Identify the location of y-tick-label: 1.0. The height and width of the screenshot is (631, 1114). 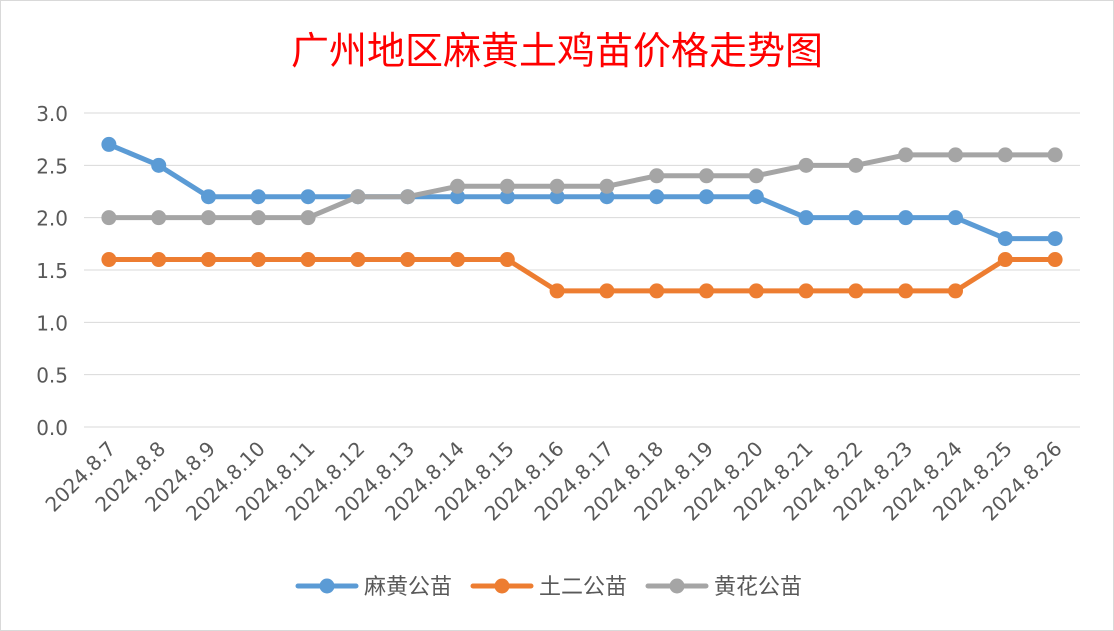
(52, 323).